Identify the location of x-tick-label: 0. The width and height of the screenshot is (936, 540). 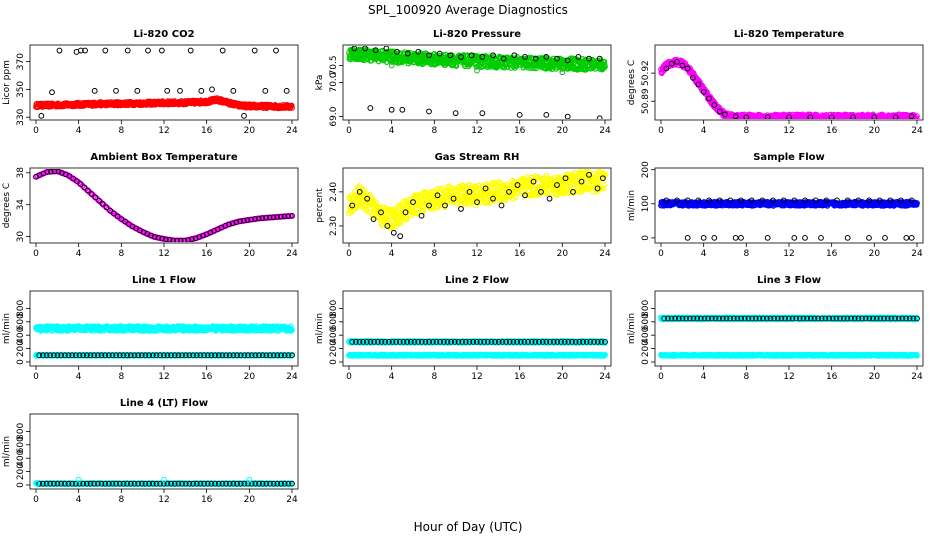
(661, 254).